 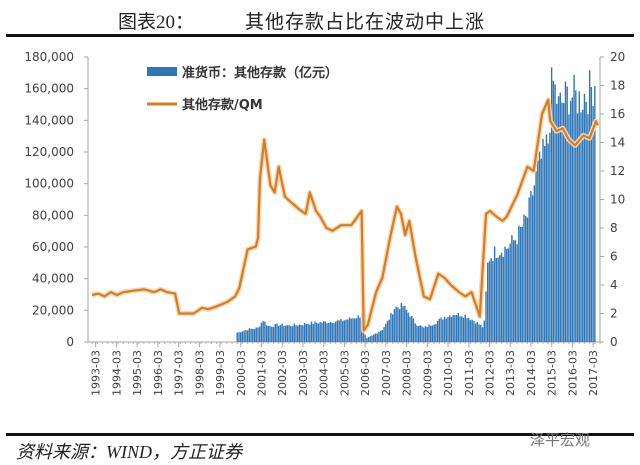 What do you see at coordinates (617, 200) in the screenshot?
I see `right-tick-label: 10` at bounding box center [617, 200].